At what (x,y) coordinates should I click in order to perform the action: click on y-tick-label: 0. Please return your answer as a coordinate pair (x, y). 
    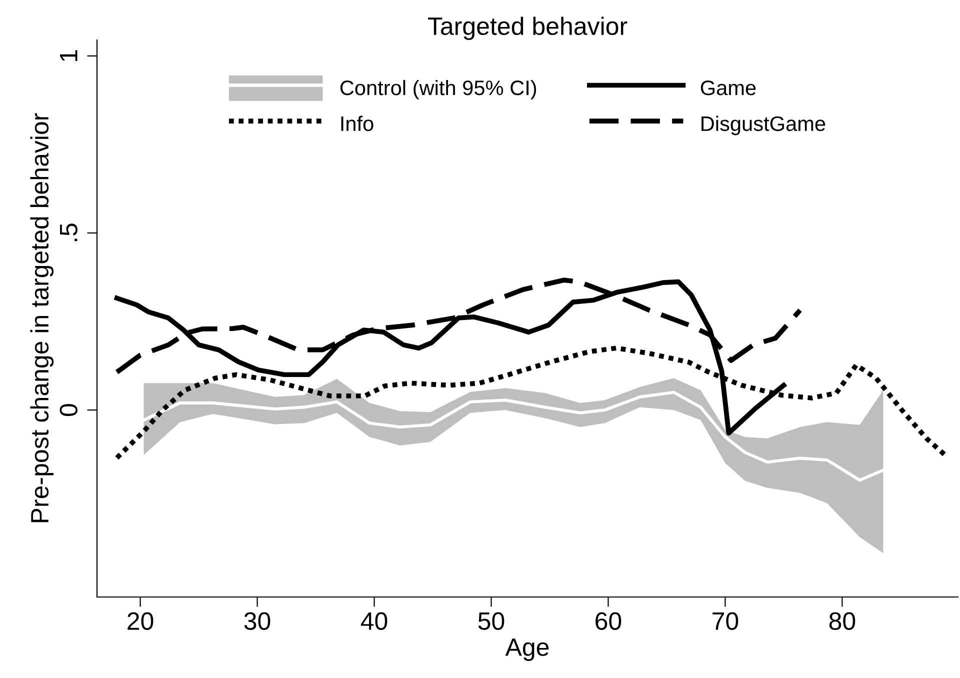
    Looking at the image, I should click on (69, 410).